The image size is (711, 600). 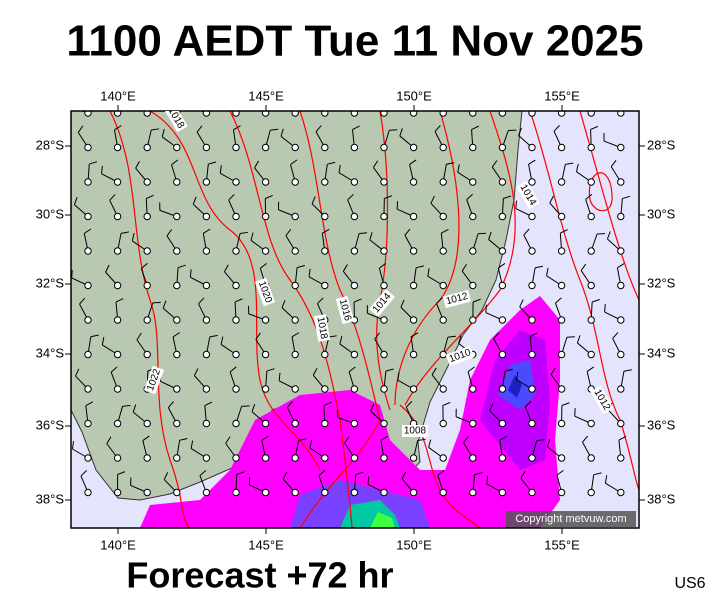 What do you see at coordinates (118, 95) in the screenshot?
I see `lon-label-top: 140°E` at bounding box center [118, 95].